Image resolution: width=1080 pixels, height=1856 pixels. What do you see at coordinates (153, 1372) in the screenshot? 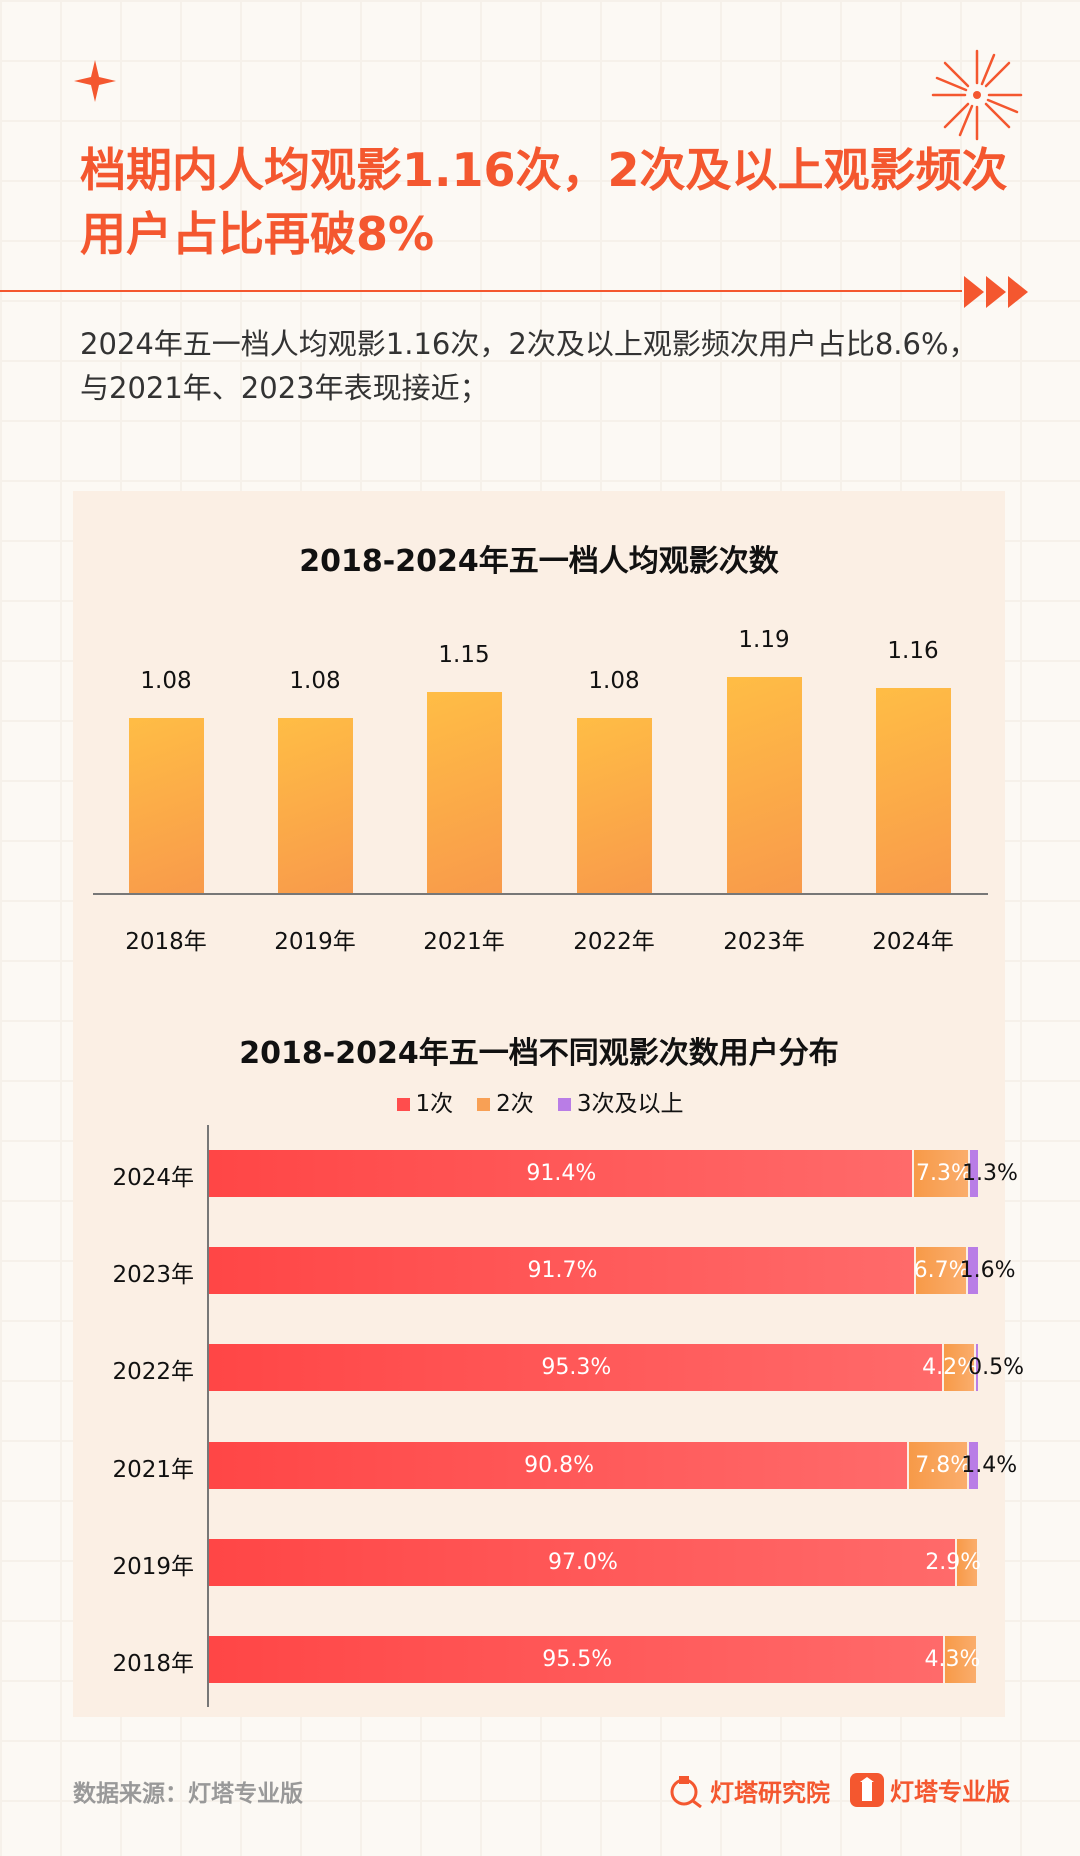
I see `y-tick-label: 2022年` at bounding box center [153, 1372].